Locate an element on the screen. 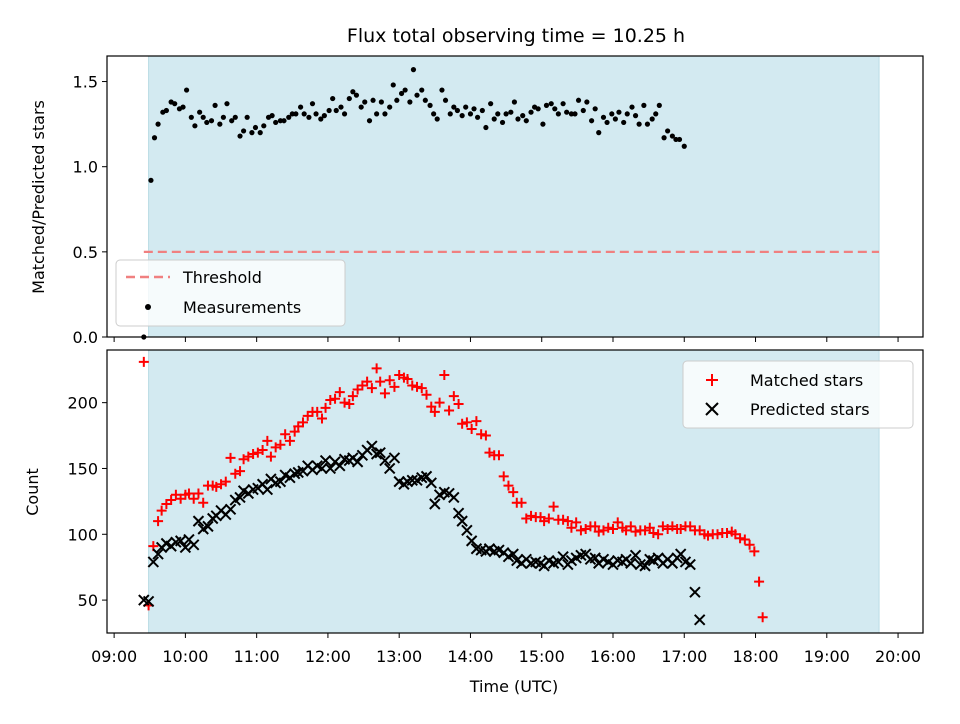  top-legend-frame is located at coordinates (230, 293).